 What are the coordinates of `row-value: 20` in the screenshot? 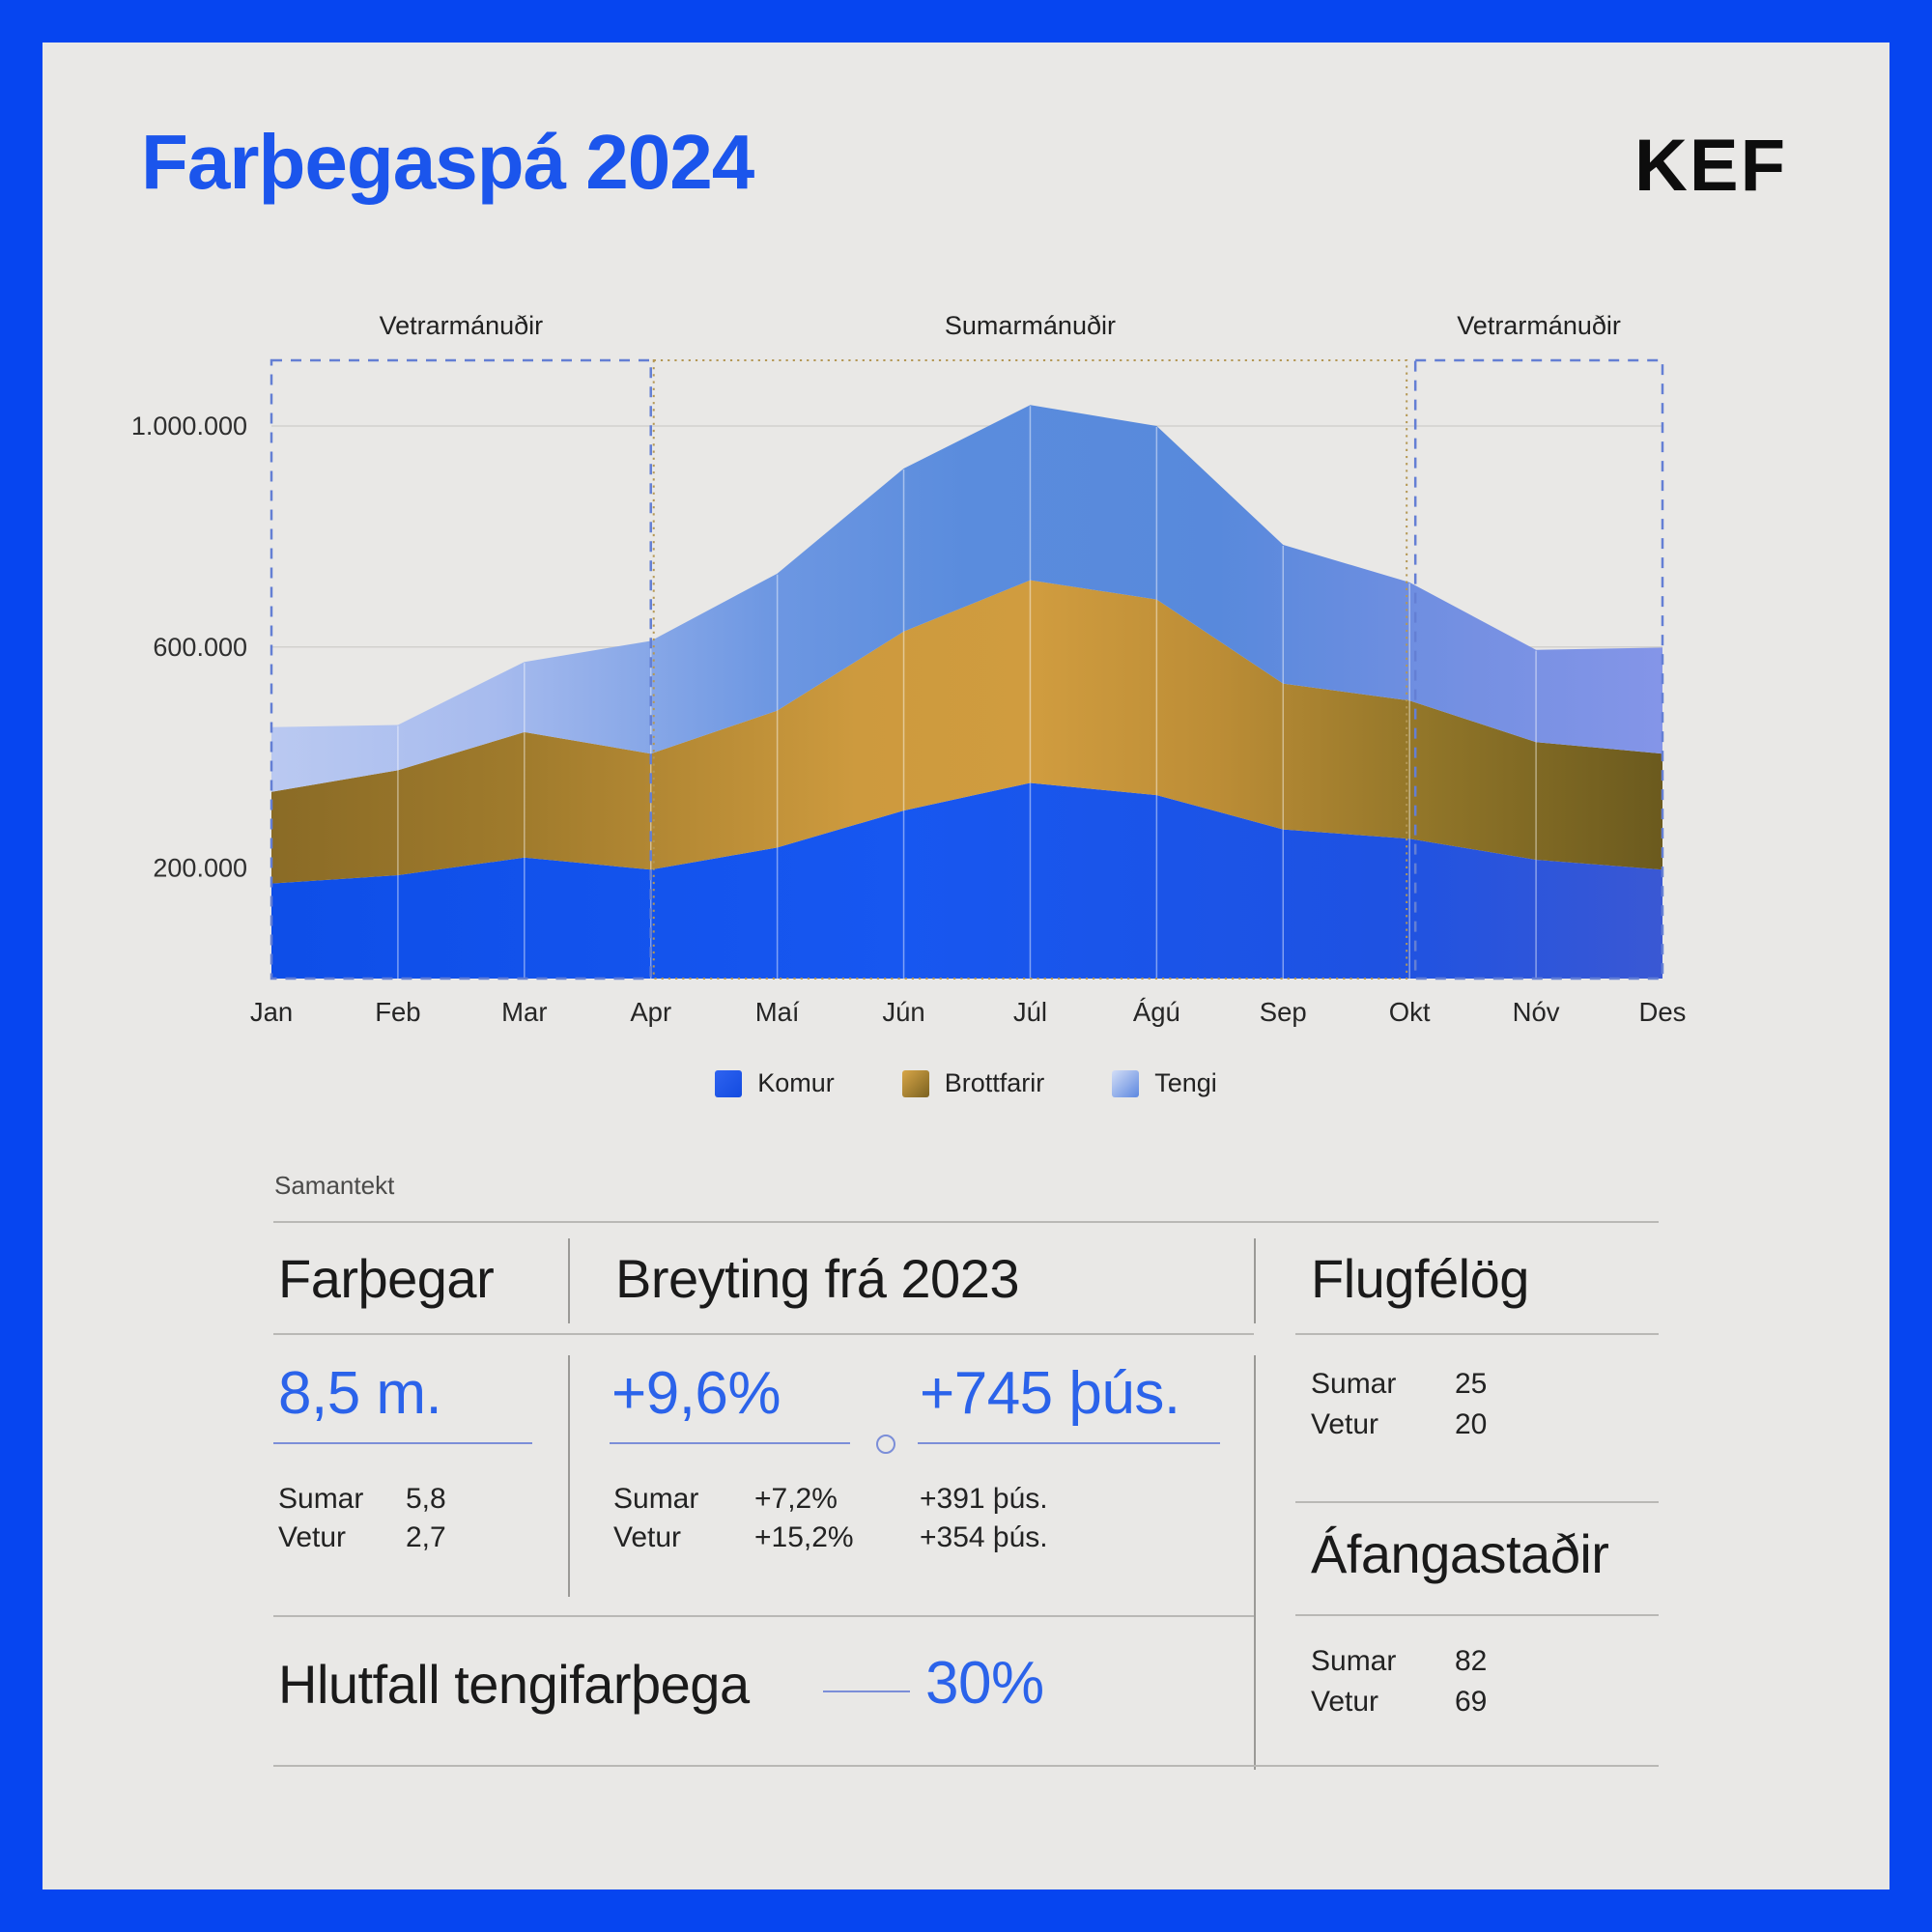 It's located at (1471, 1424).